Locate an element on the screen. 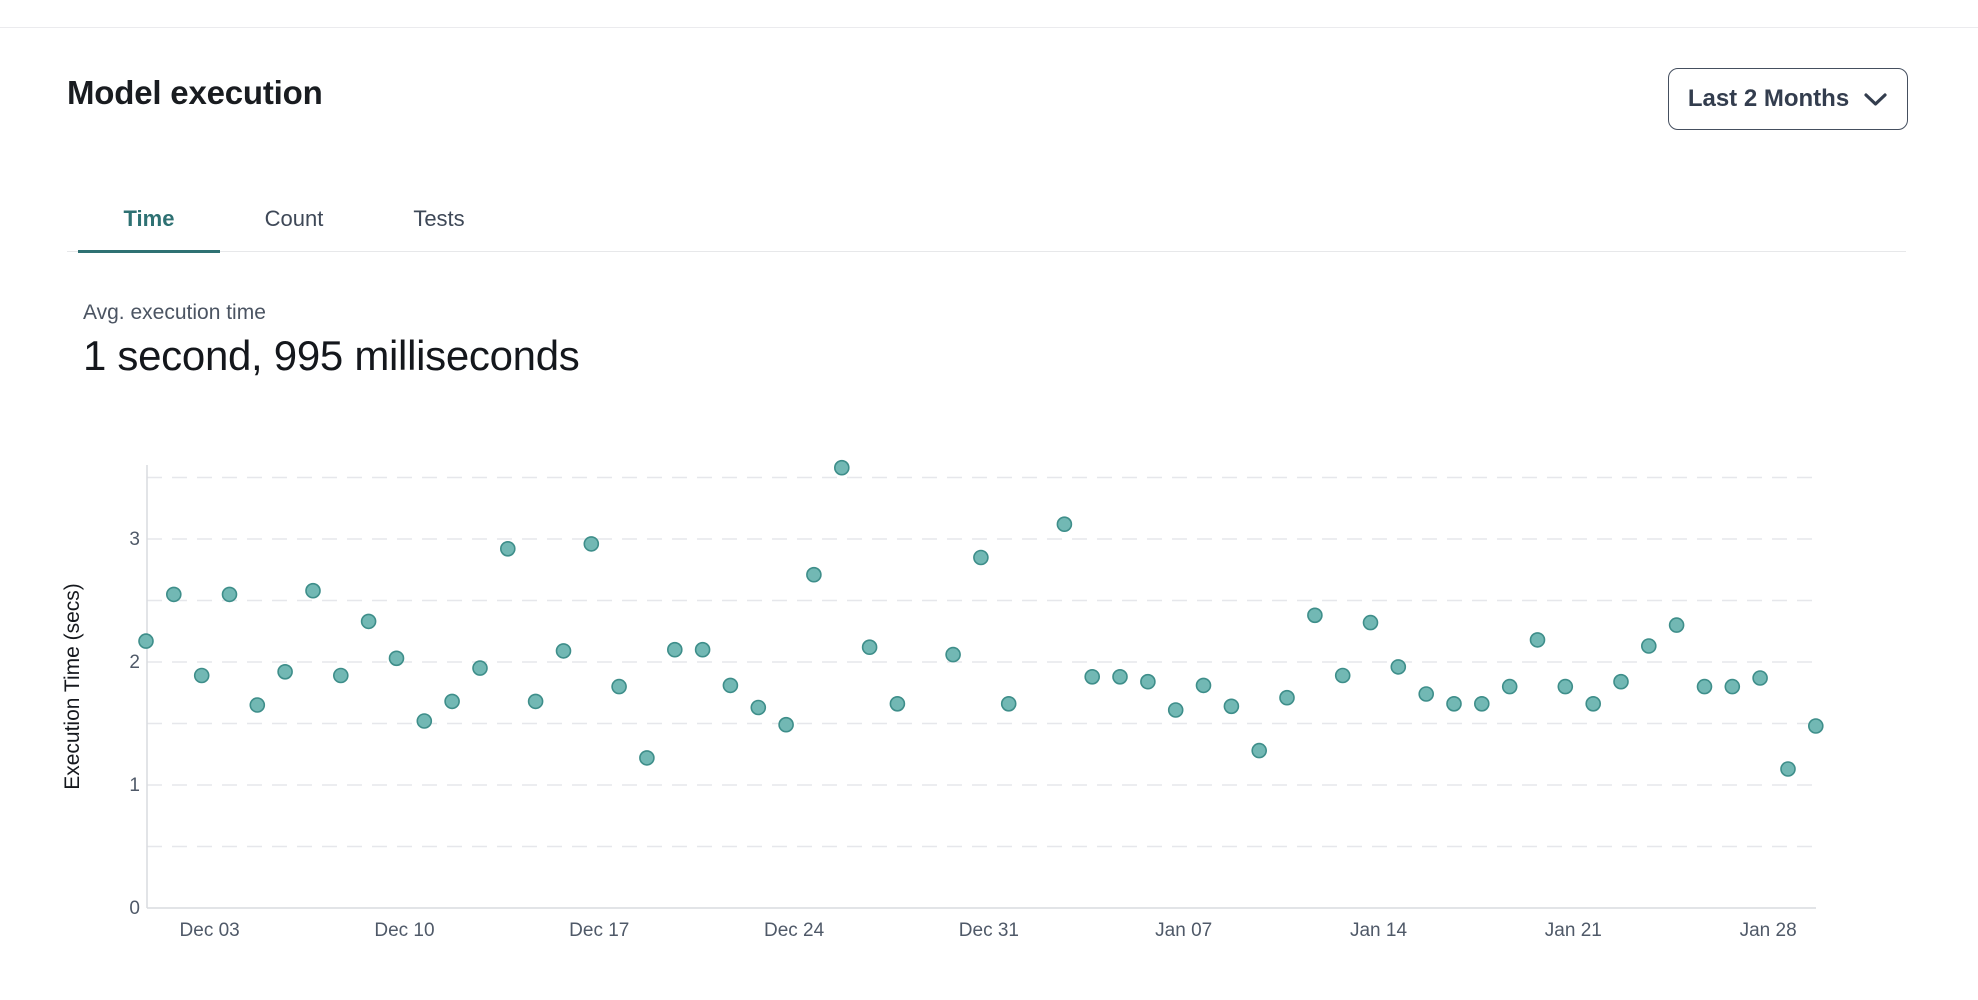  x-tick-label: Jan 07 is located at coordinates (1183, 930).